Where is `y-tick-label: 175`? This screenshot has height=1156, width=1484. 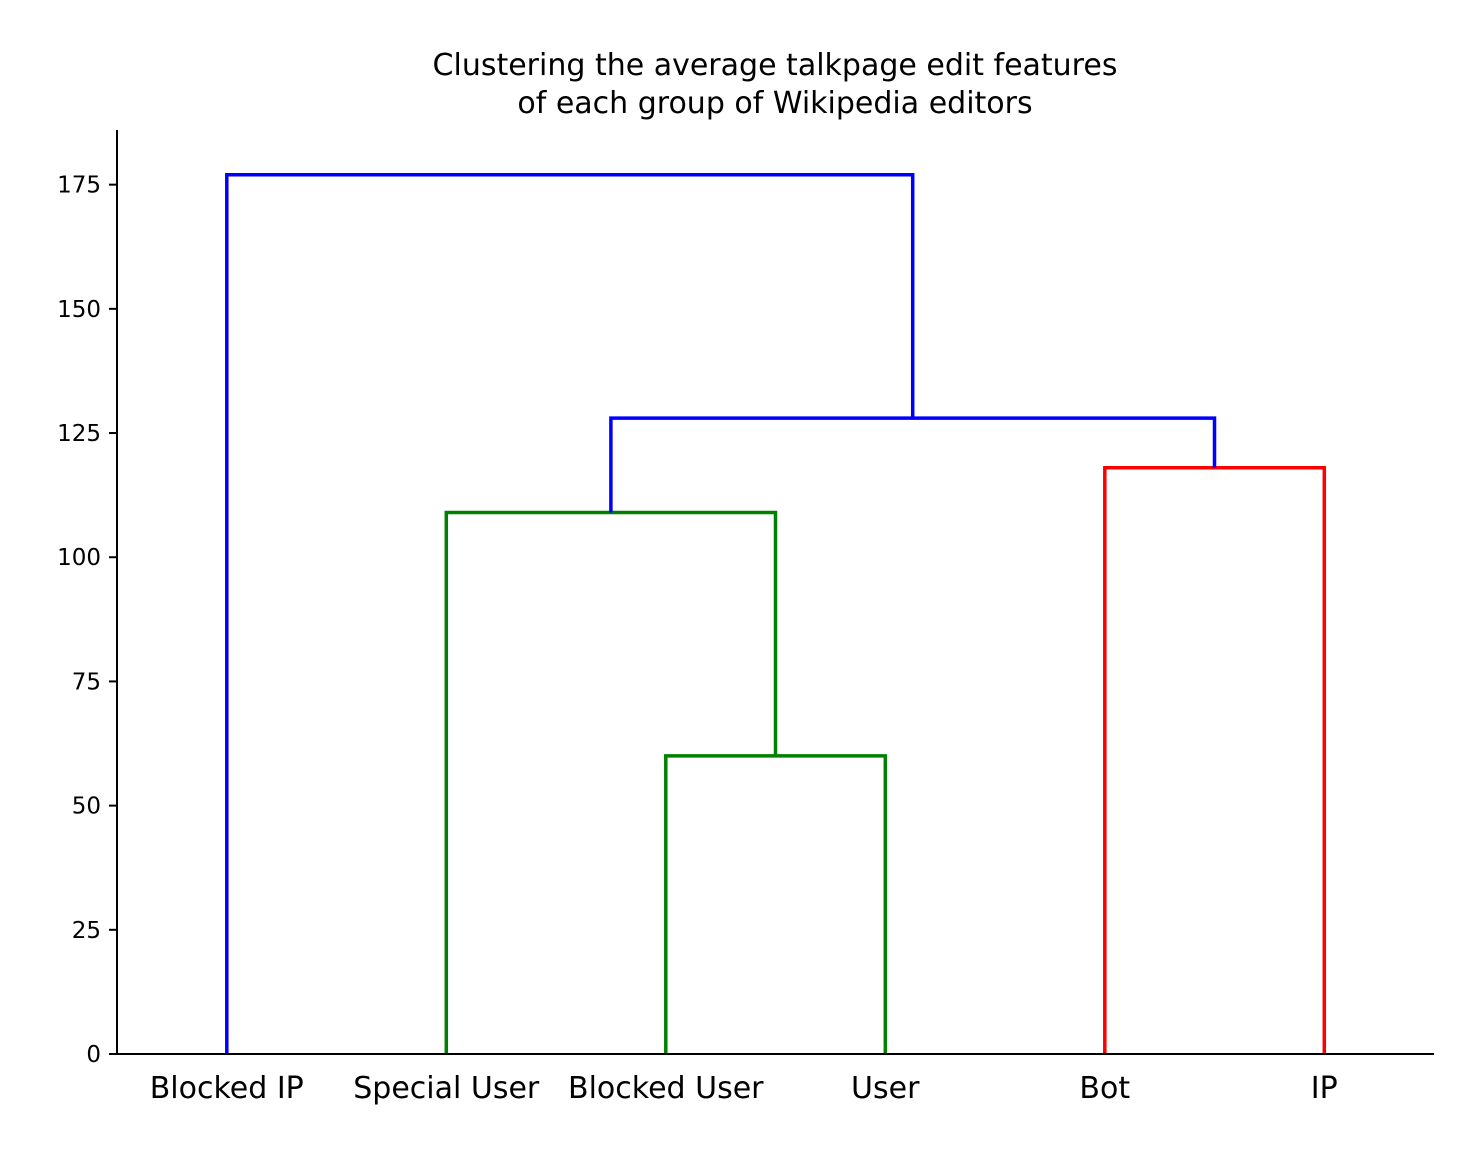 y-tick-label: 175 is located at coordinates (79, 186).